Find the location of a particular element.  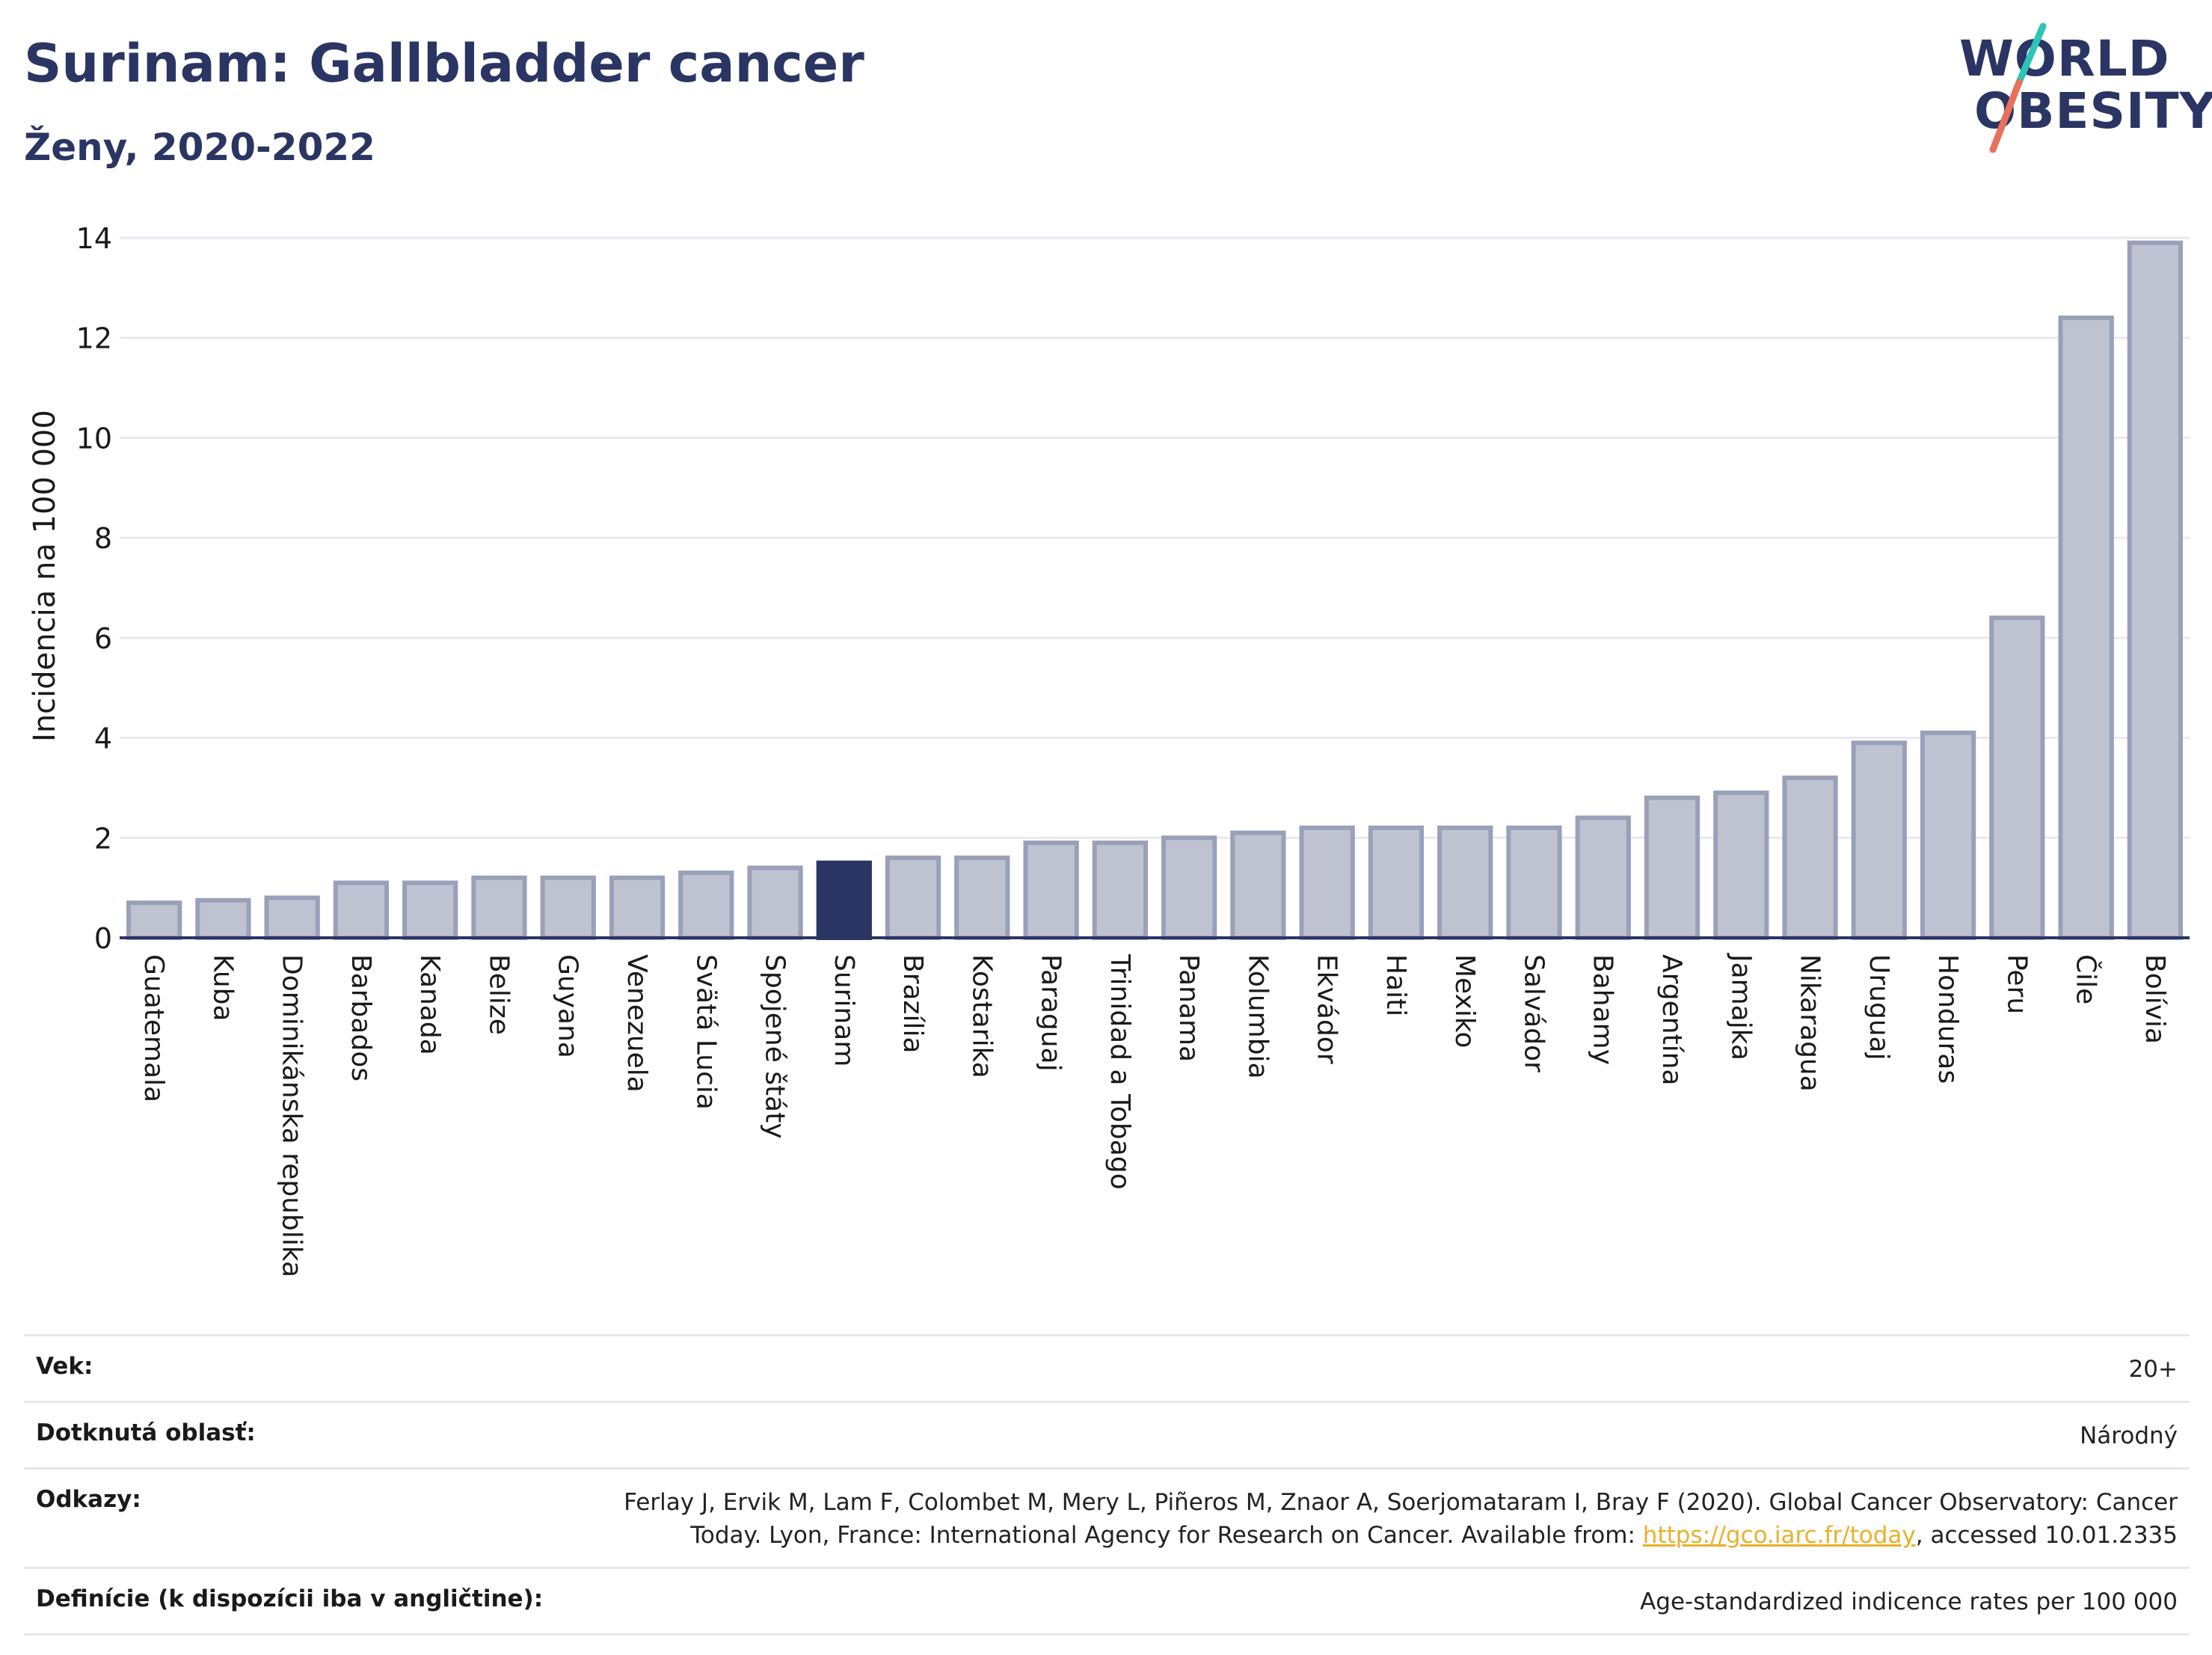

x-tick-label: Kanada is located at coordinates (429, 1004).